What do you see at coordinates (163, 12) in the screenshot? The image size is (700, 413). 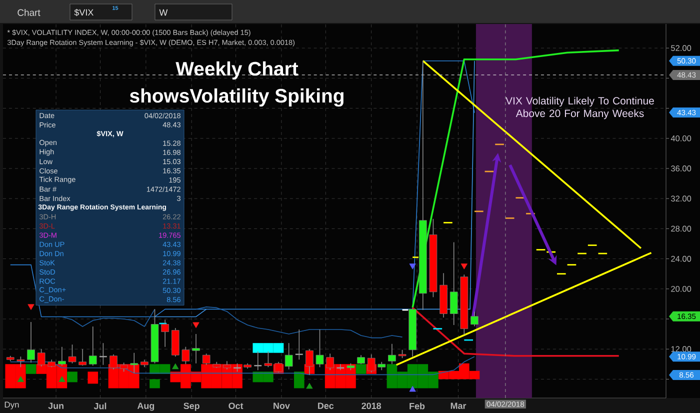 I see `text: W` at bounding box center [163, 12].